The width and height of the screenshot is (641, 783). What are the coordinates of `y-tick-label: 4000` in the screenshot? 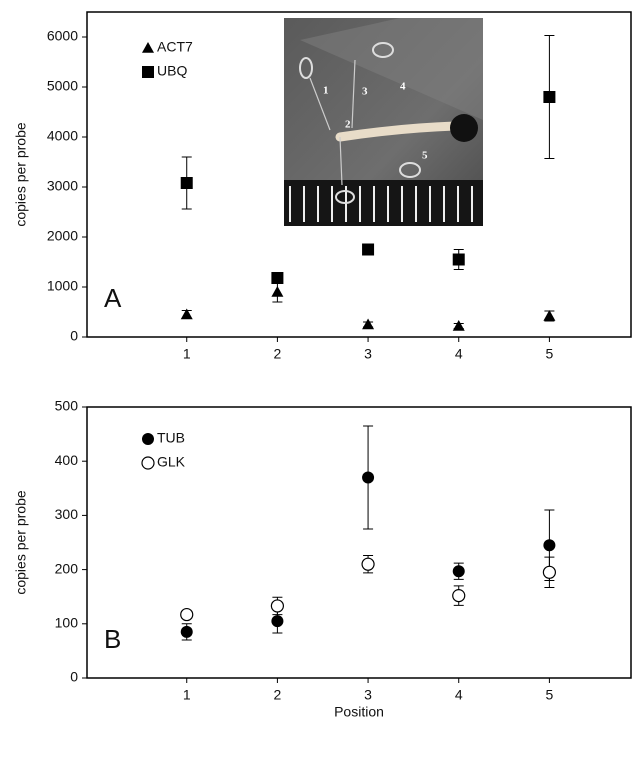 It's located at (62, 136).